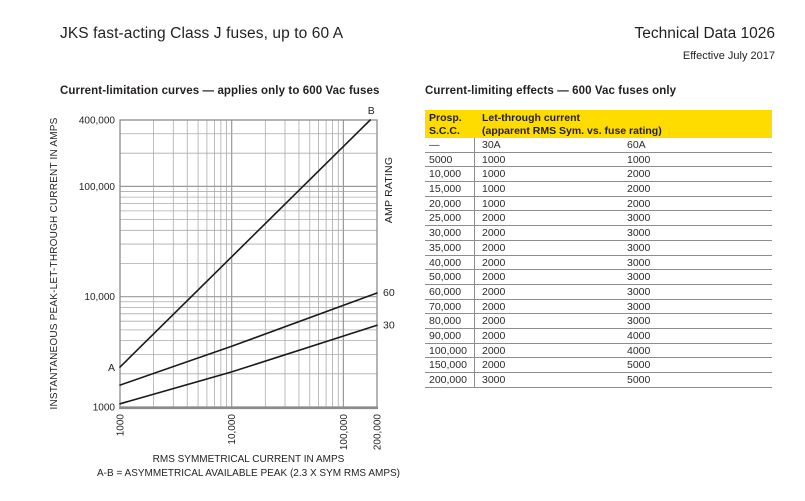 The height and width of the screenshot is (501, 805). What do you see at coordinates (598, 292) in the screenshot?
I see `table-row: 60,000 2000 3000` at bounding box center [598, 292].